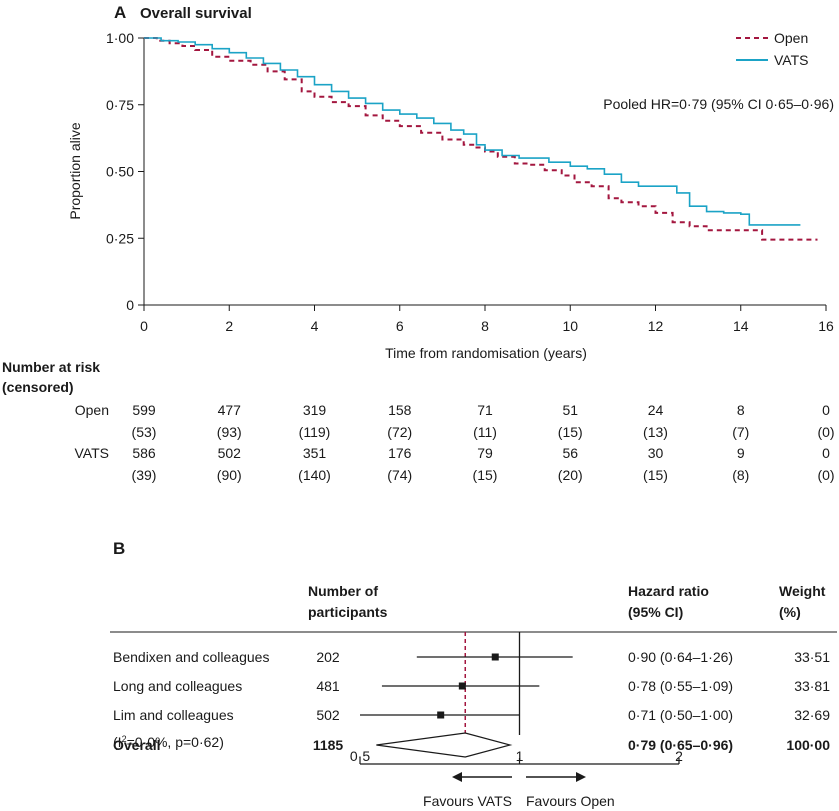 The image size is (839, 811). I want to click on overall-label: Overall, so click(136, 745).